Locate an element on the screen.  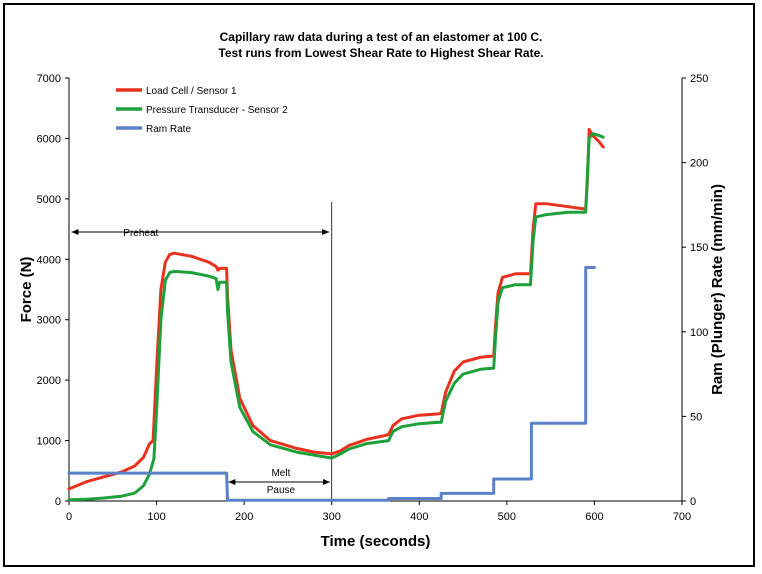
y-left-tick-label: 2000 is located at coordinates (49, 381).